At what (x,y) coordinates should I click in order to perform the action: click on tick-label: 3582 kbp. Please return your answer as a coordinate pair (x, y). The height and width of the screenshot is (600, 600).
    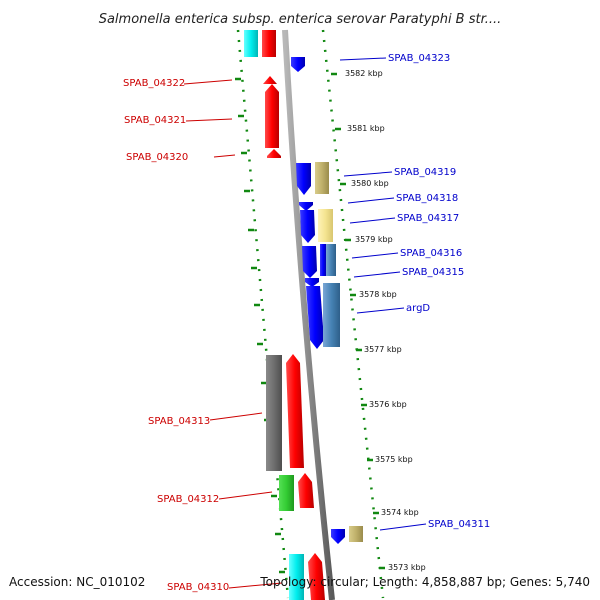
    Looking at the image, I should click on (364, 73).